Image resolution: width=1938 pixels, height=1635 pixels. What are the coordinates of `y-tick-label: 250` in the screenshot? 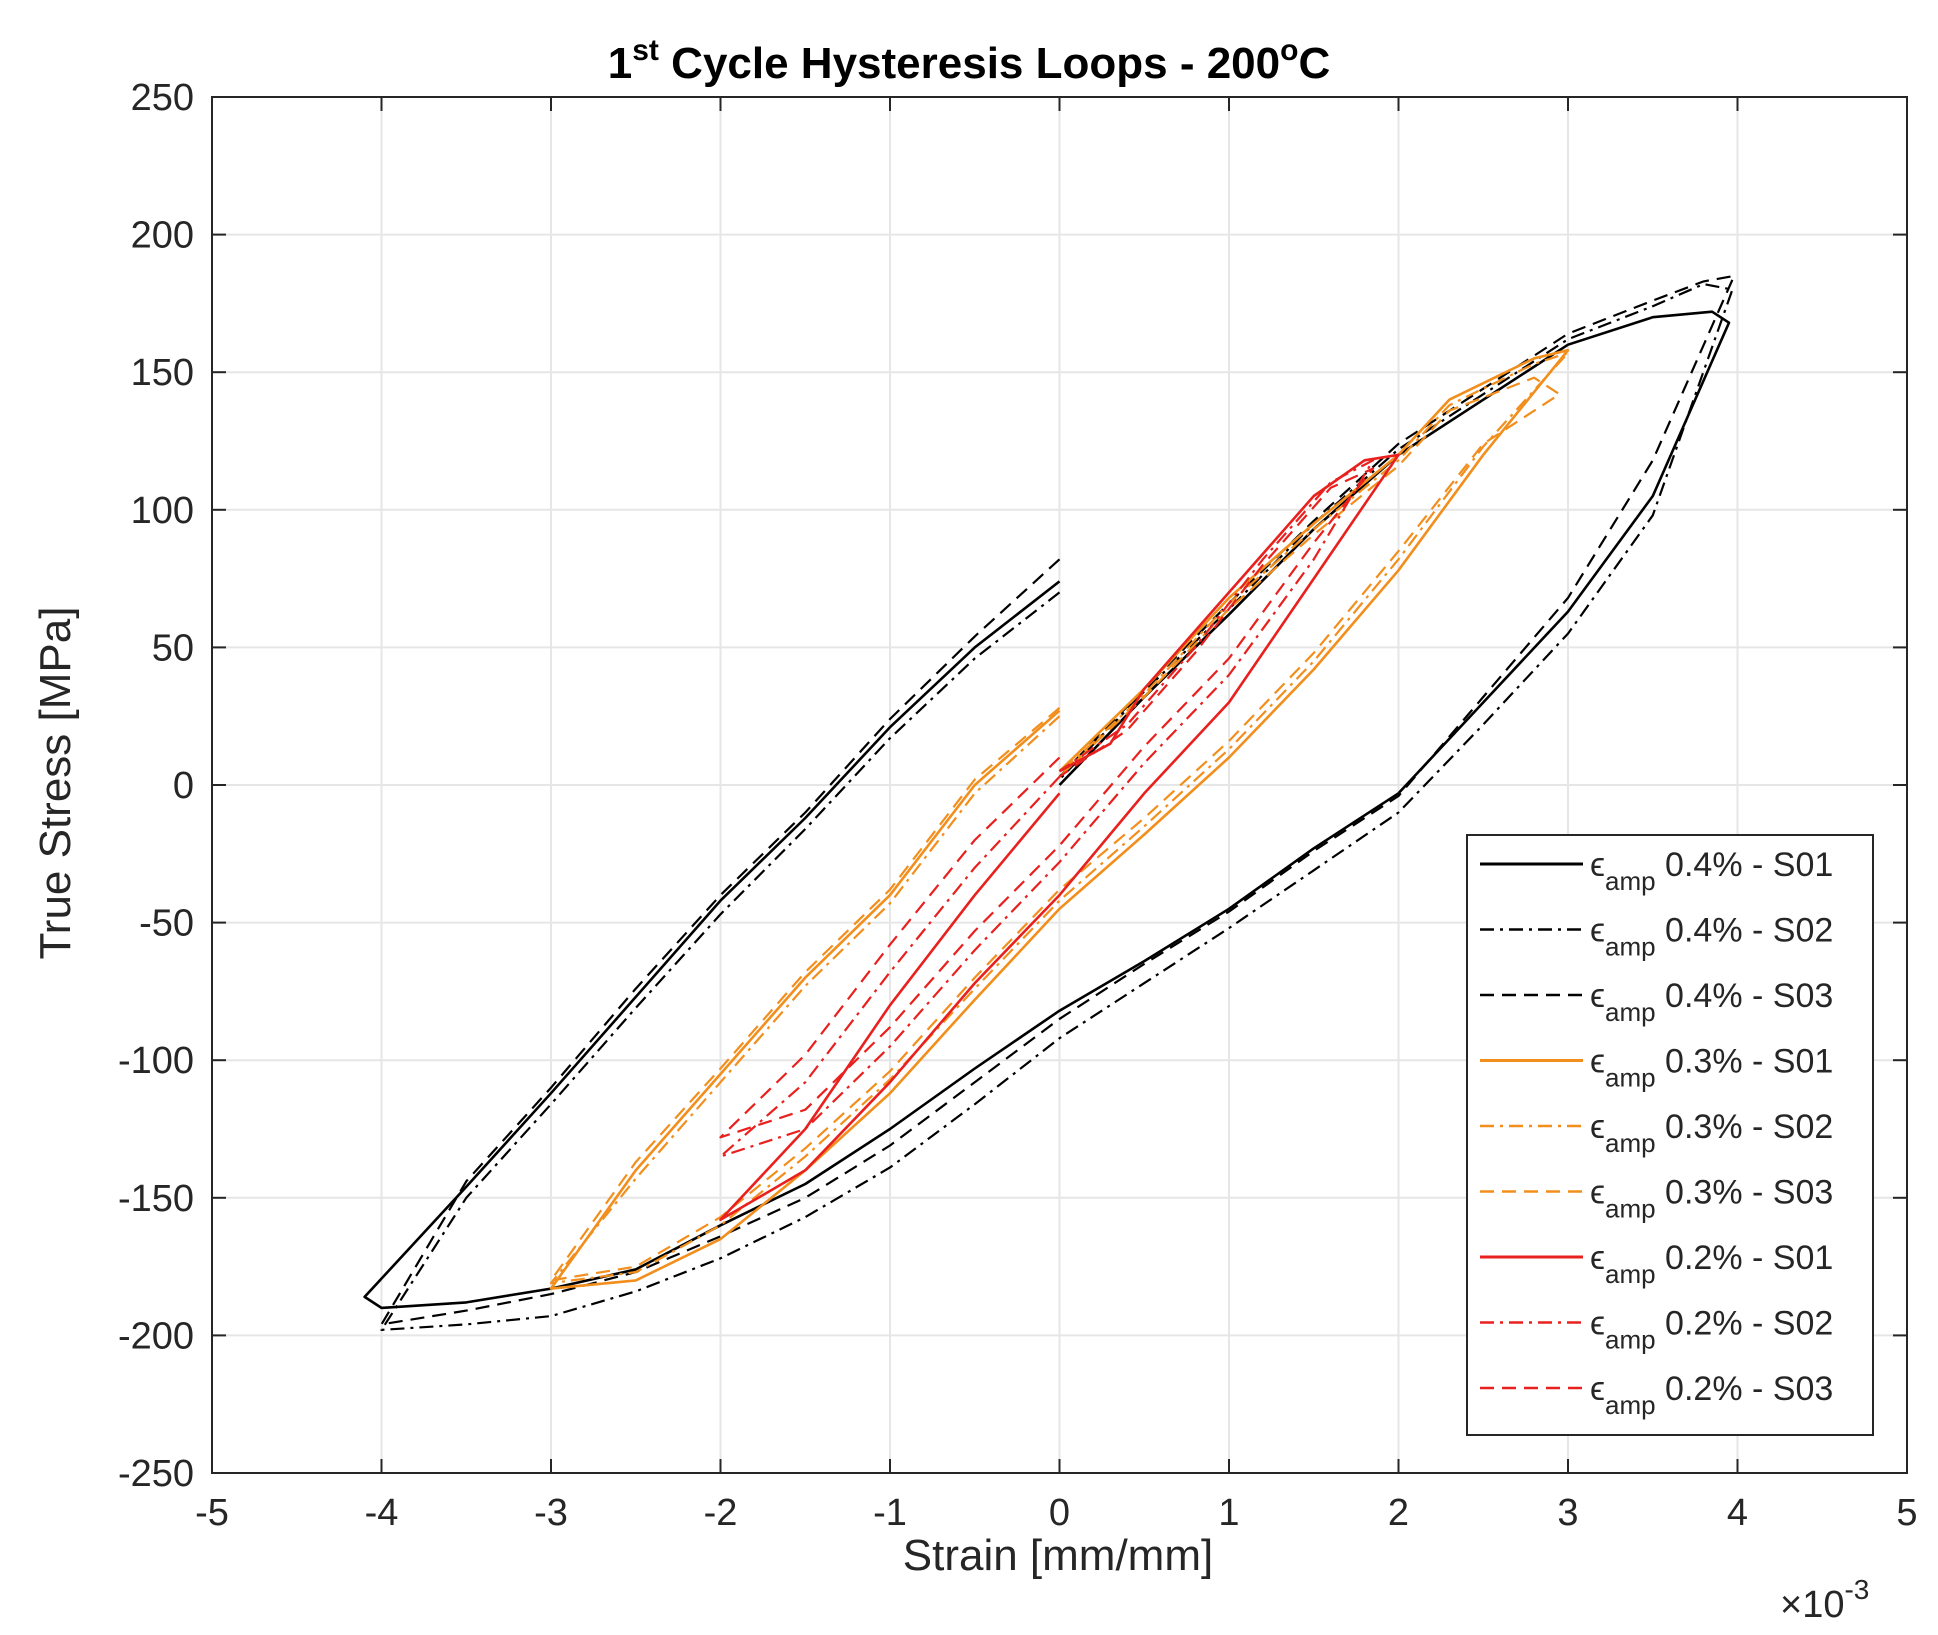 It's located at (162, 98).